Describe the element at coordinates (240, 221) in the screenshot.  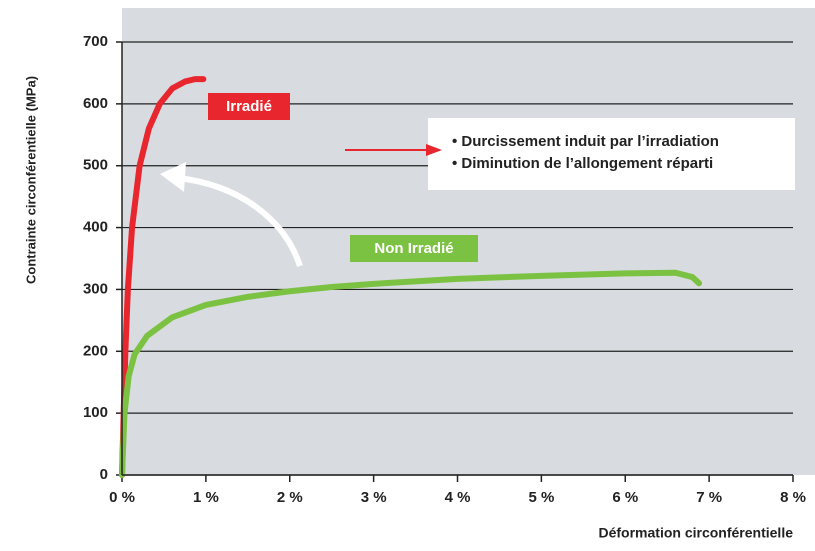
I see `white-arrow` at that location.